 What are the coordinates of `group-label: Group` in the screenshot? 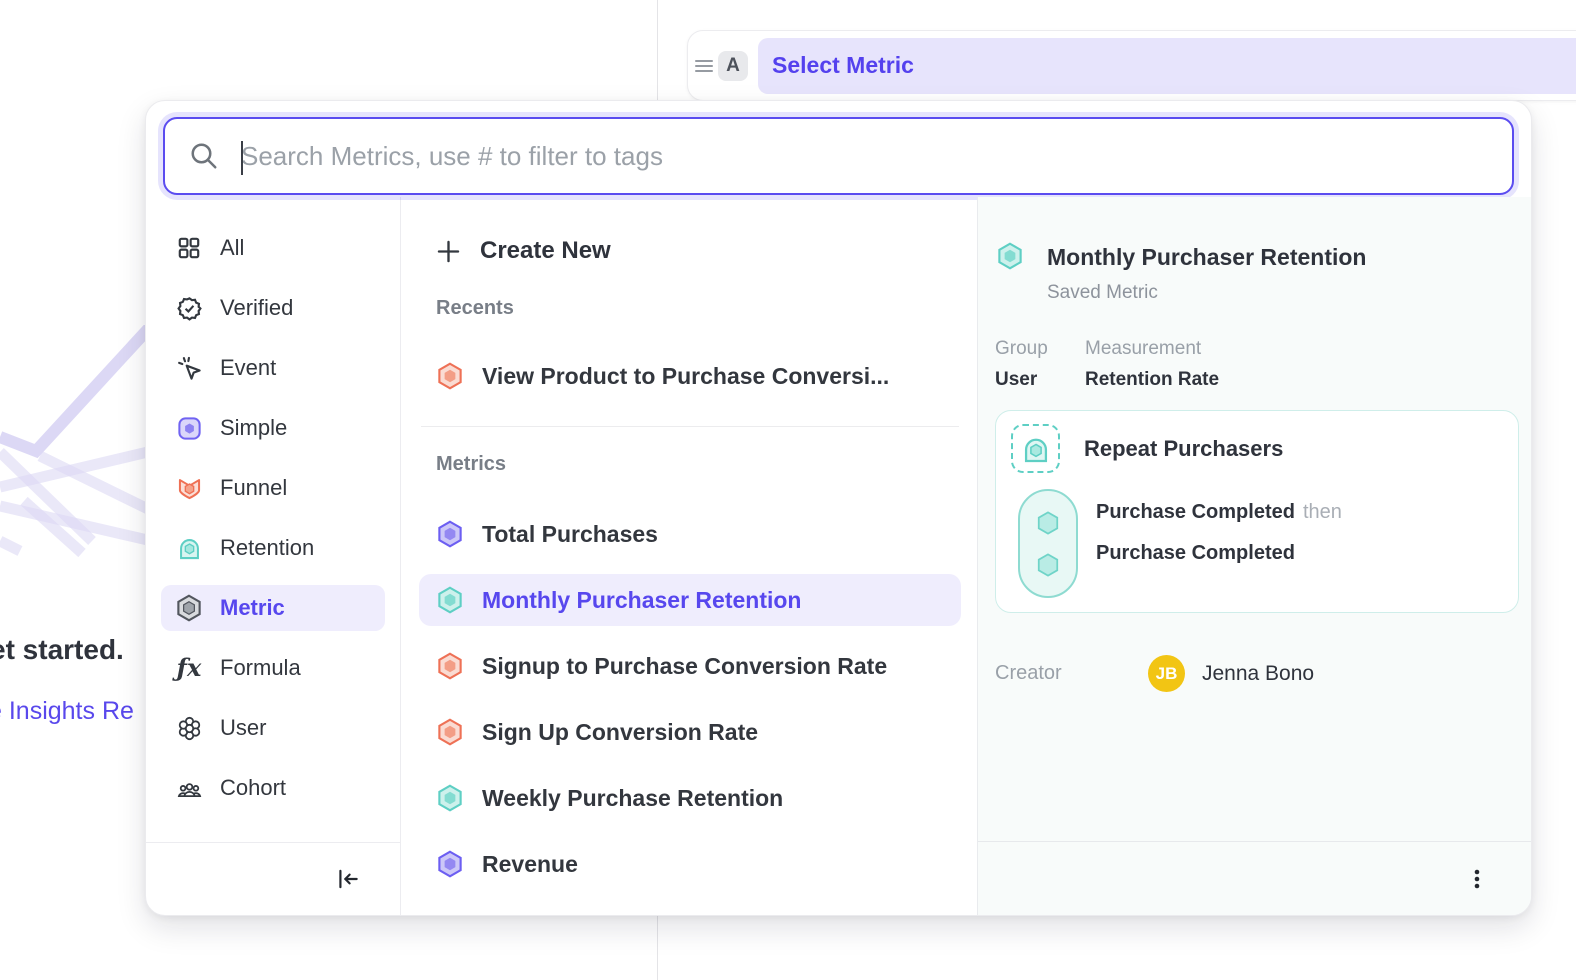 It's located at (1021, 348).